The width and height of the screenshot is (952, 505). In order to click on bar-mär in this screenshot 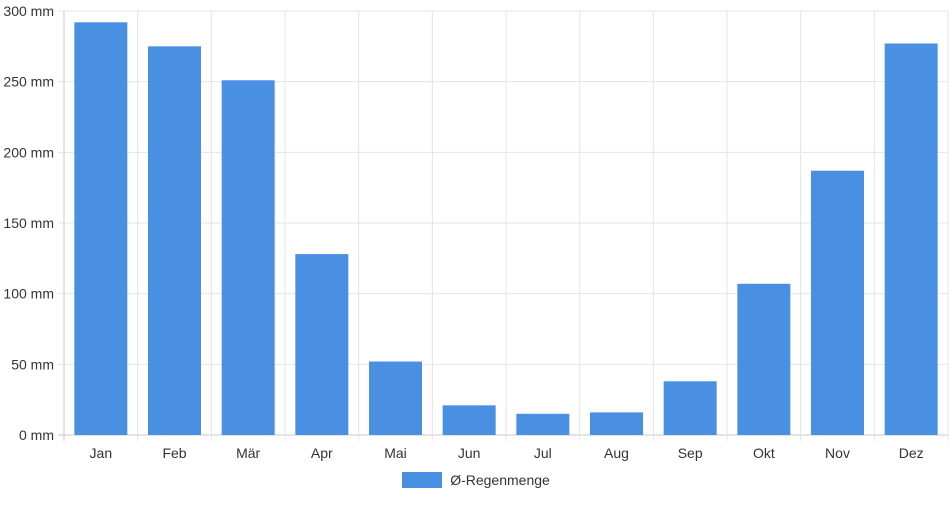, I will do `click(248, 258)`.